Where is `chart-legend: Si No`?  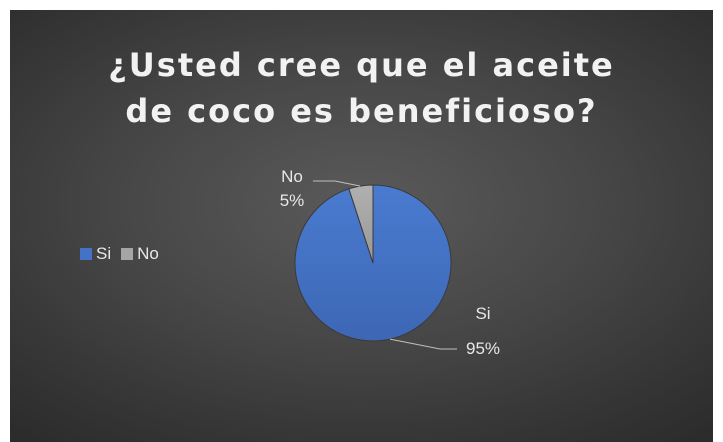 chart-legend: Si No is located at coordinates (119, 254).